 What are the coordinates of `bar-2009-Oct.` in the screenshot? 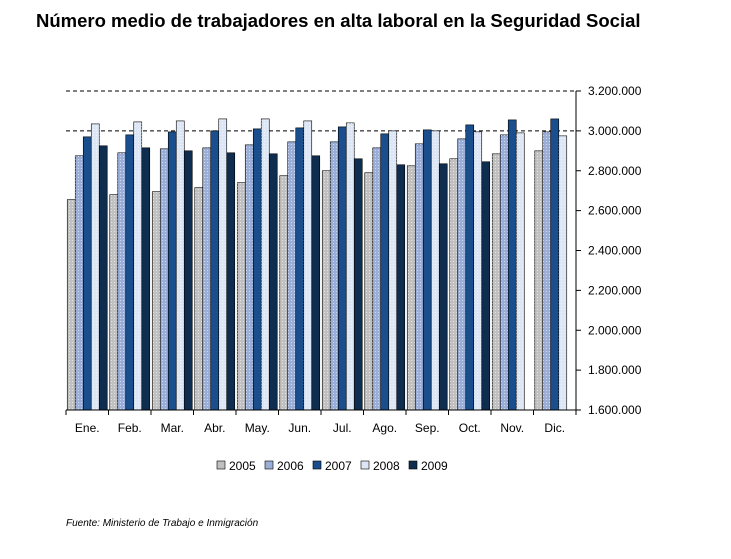 It's located at (486, 286).